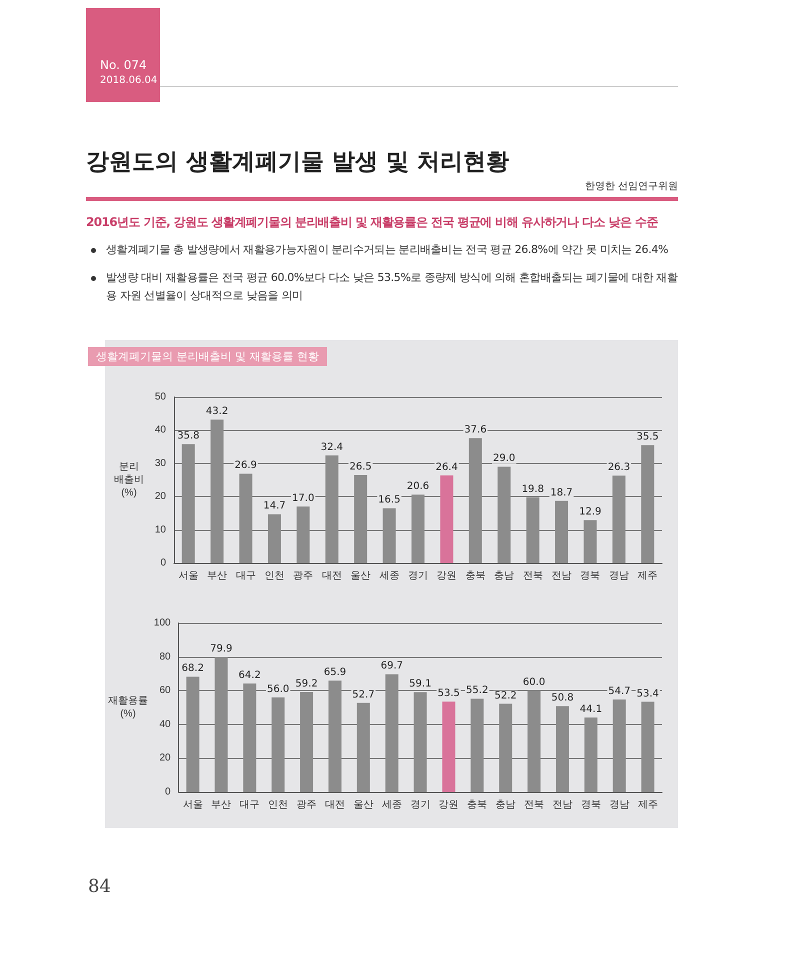 Image resolution: width=800 pixels, height=957 pixels. Describe the element at coordinates (160, 463) in the screenshot. I see `y-tick-label: 30` at that location.